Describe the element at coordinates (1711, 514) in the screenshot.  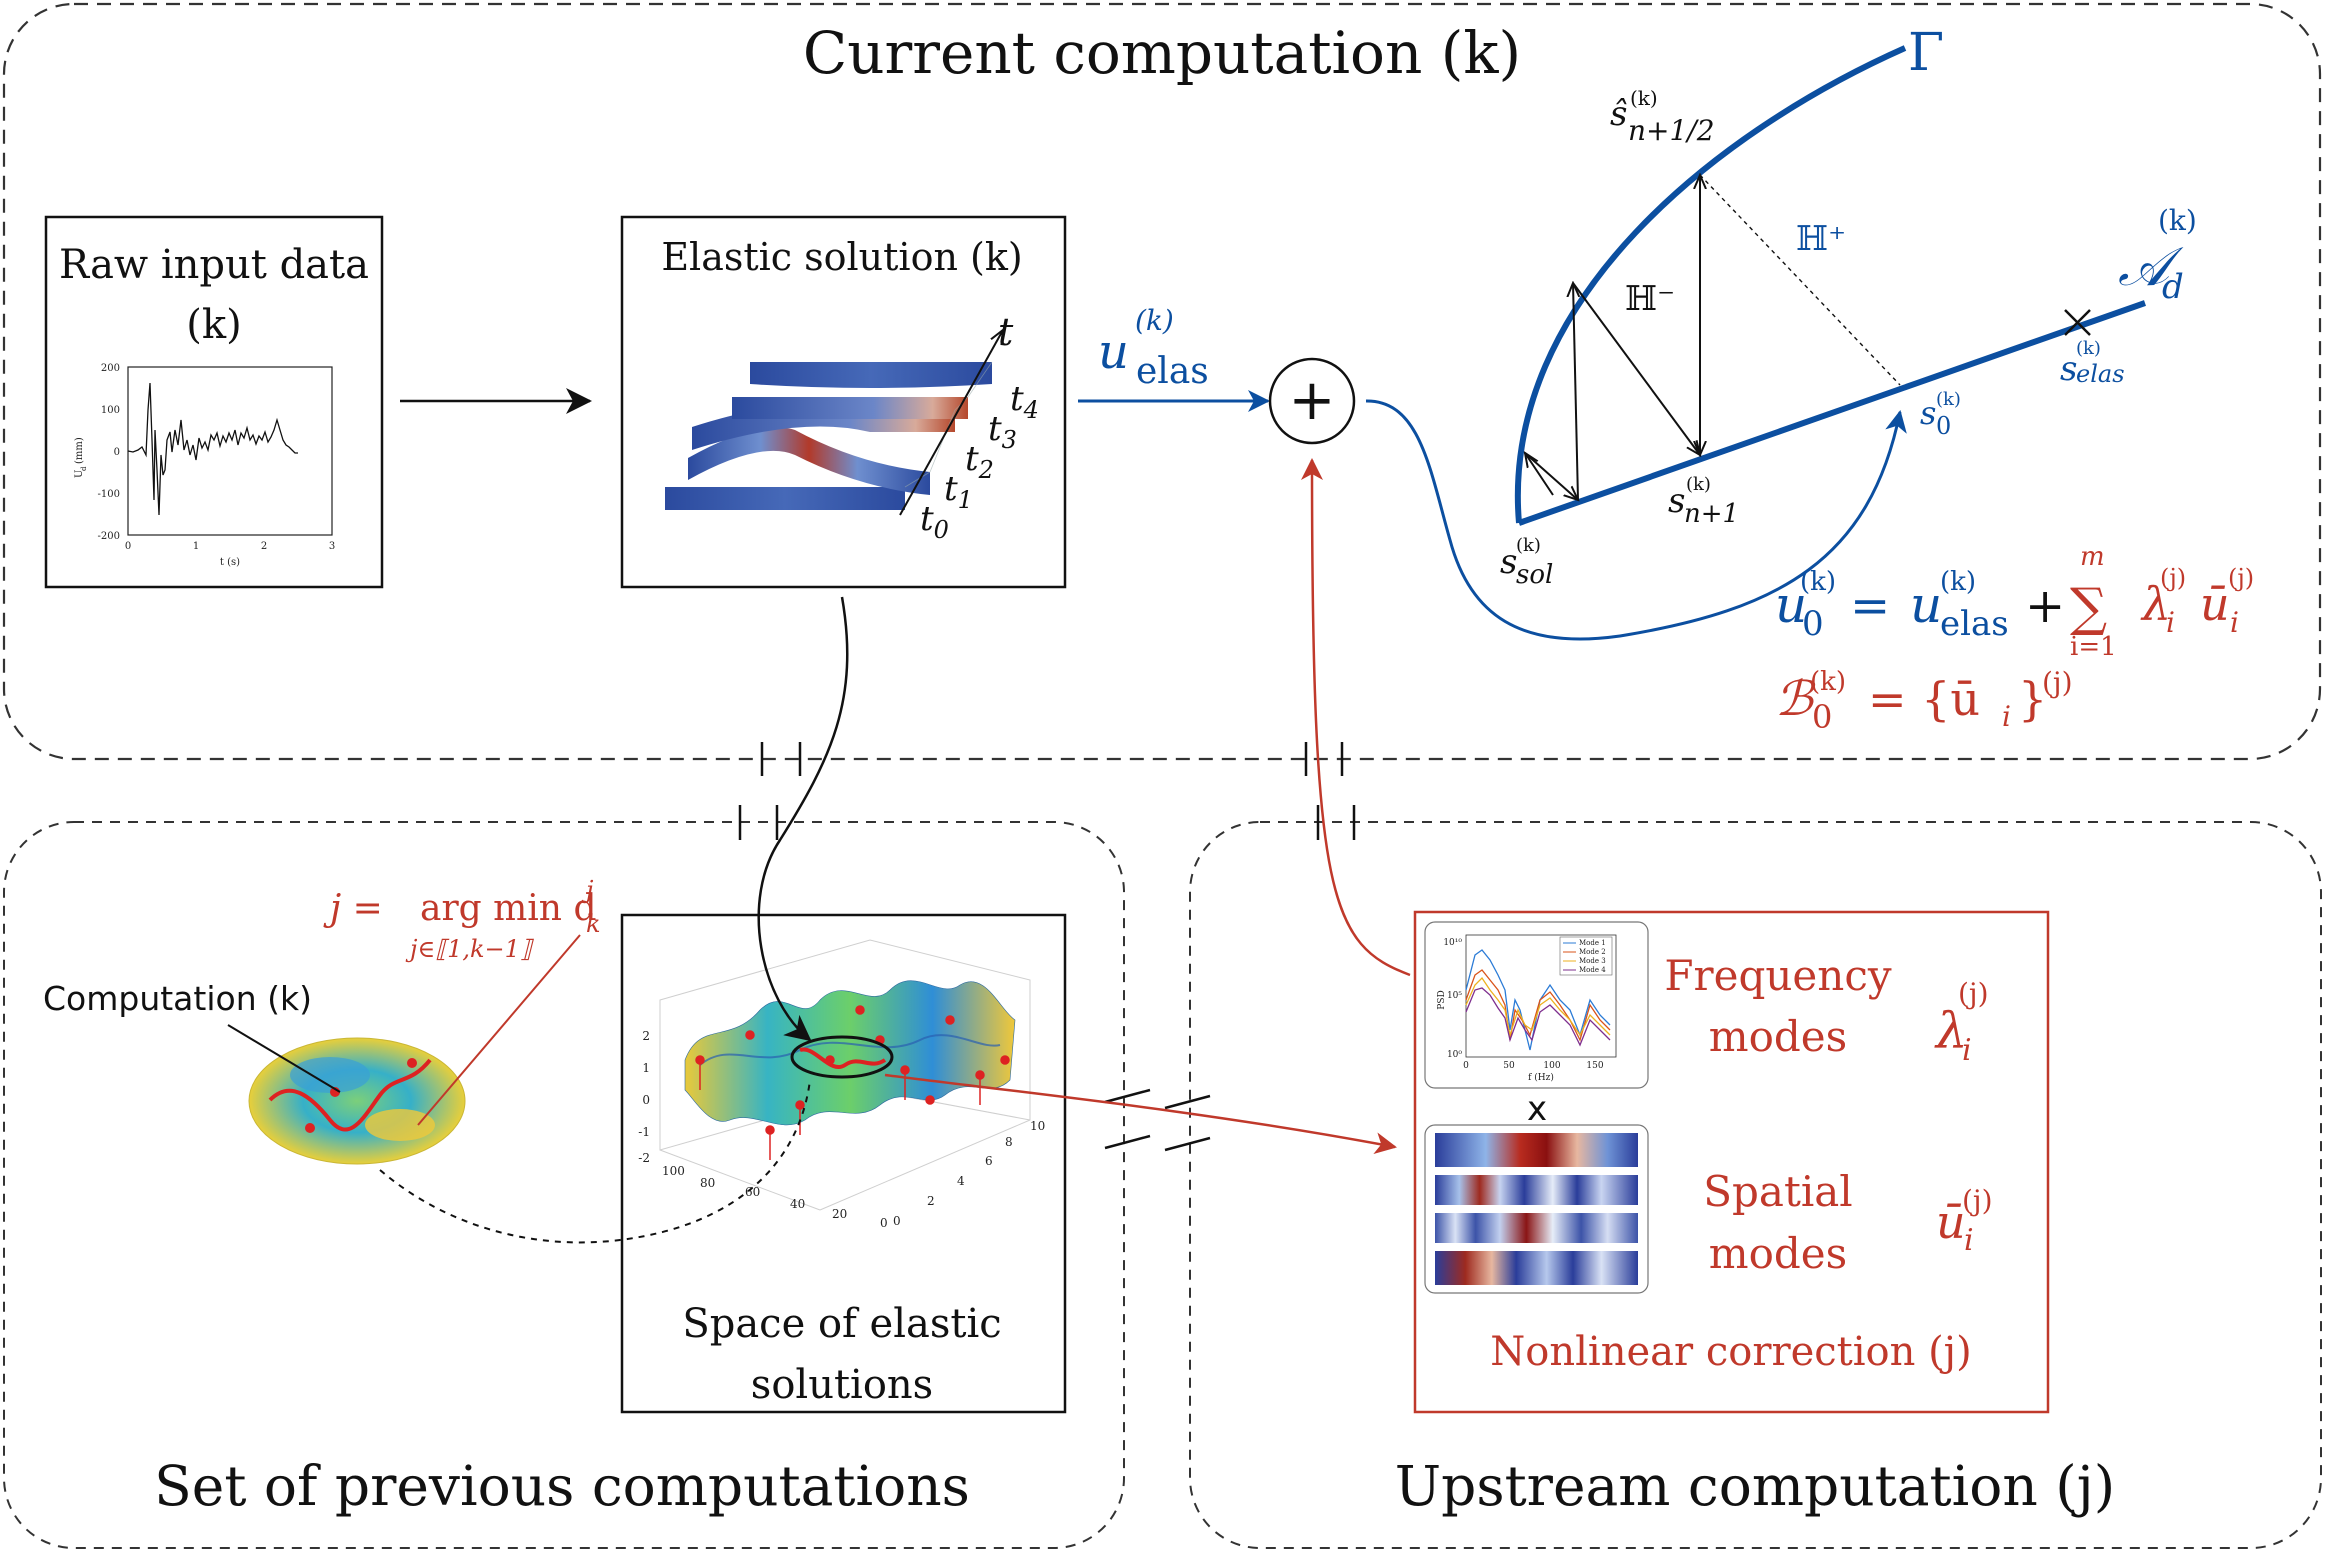
I see `svg-text: n+1` at that location.